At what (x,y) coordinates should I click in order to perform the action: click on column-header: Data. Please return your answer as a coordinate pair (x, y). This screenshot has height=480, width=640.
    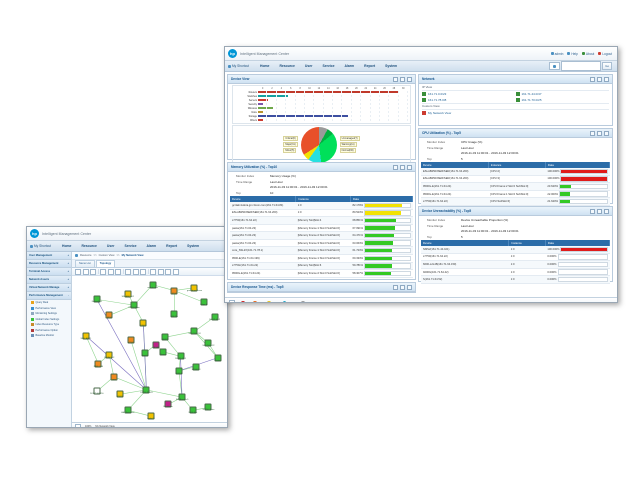
    Looking at the image, I should click on (578, 243).